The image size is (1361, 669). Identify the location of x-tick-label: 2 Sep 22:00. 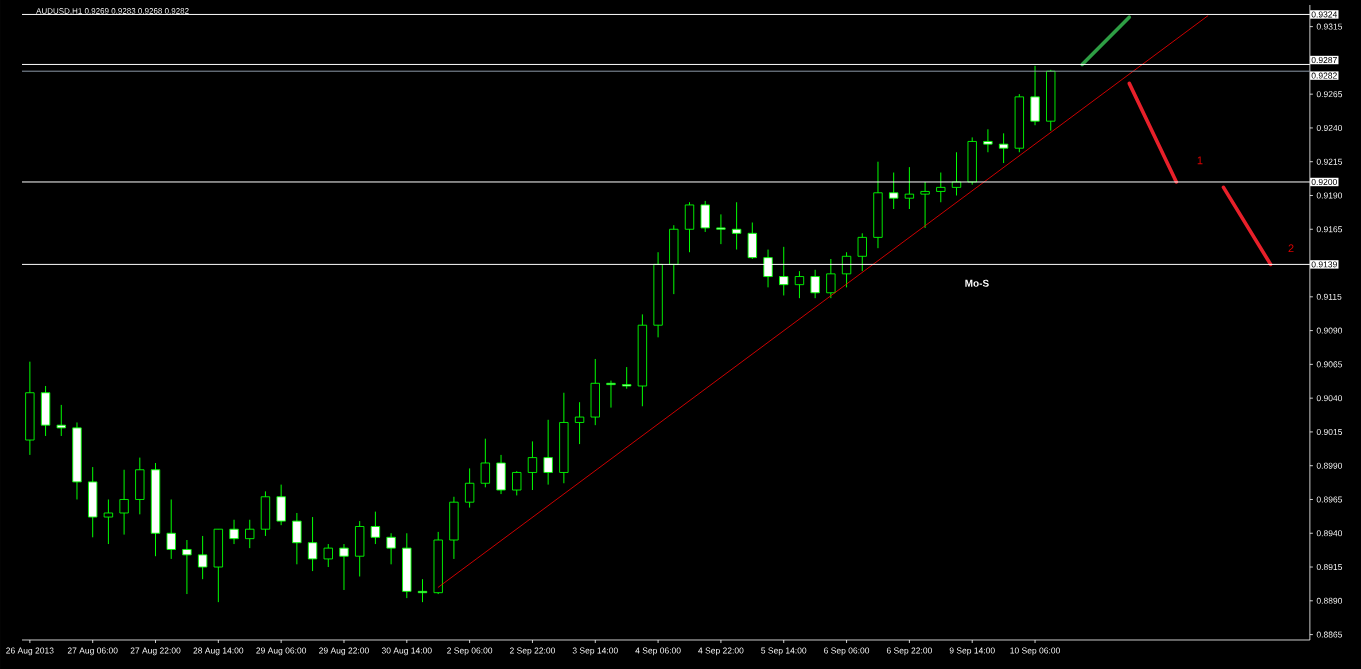
(532, 651).